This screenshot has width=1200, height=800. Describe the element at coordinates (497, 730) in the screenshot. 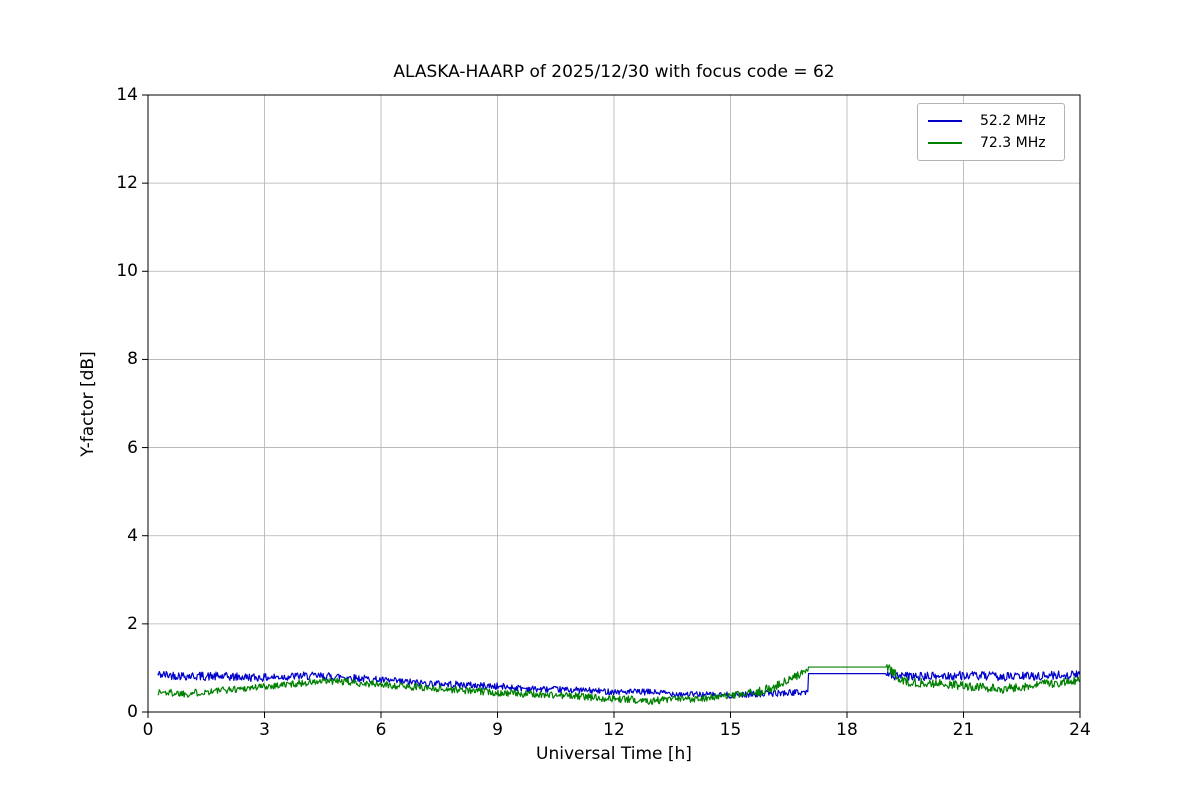

I see `x-tick-label: 9` at that location.